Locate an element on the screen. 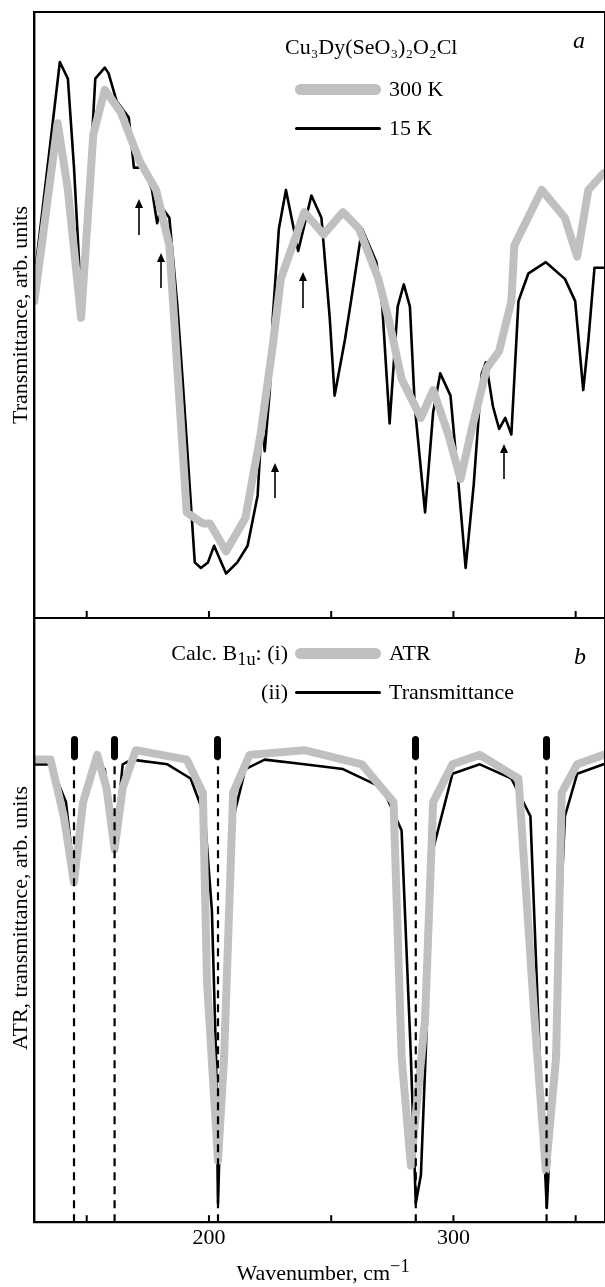 Image resolution: width=605 pixels, height=1287 pixels. legend-label: 300 K is located at coordinates (416, 88).